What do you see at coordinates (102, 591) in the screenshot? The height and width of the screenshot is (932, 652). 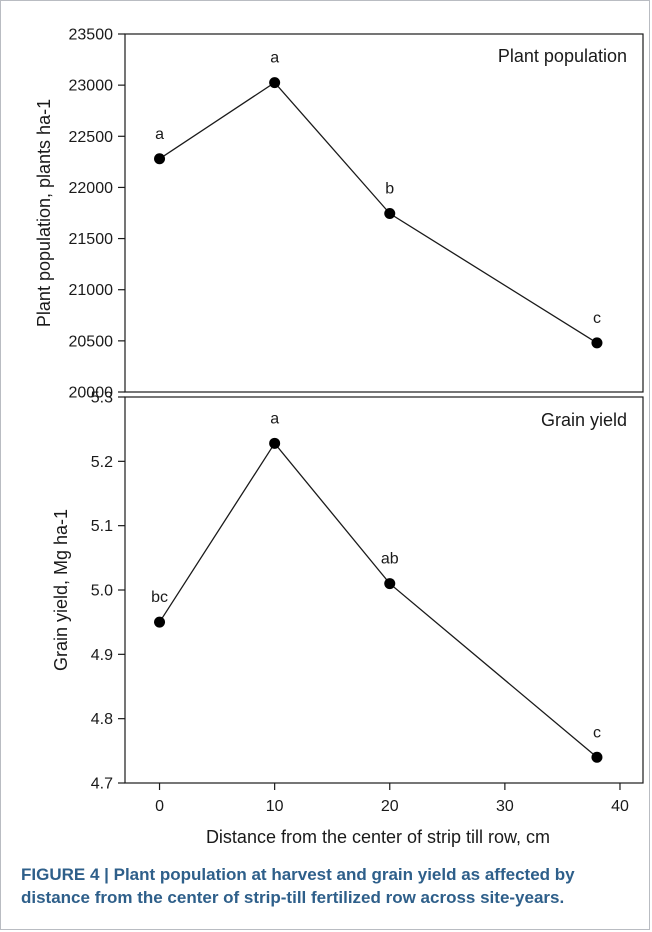 I see `grain-yield-y-tick-label: 5.0` at bounding box center [102, 591].